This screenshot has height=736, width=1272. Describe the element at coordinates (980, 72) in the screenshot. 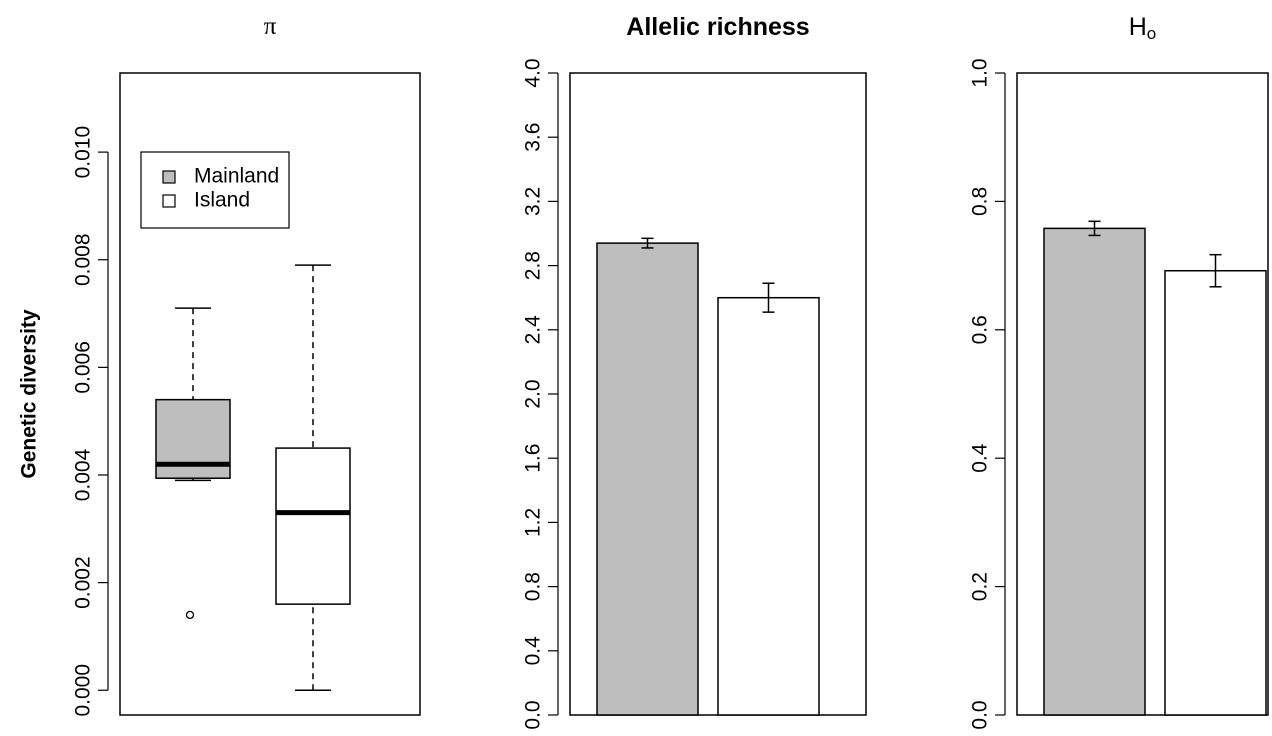

I see `y-tick-label: 1.0` at that location.